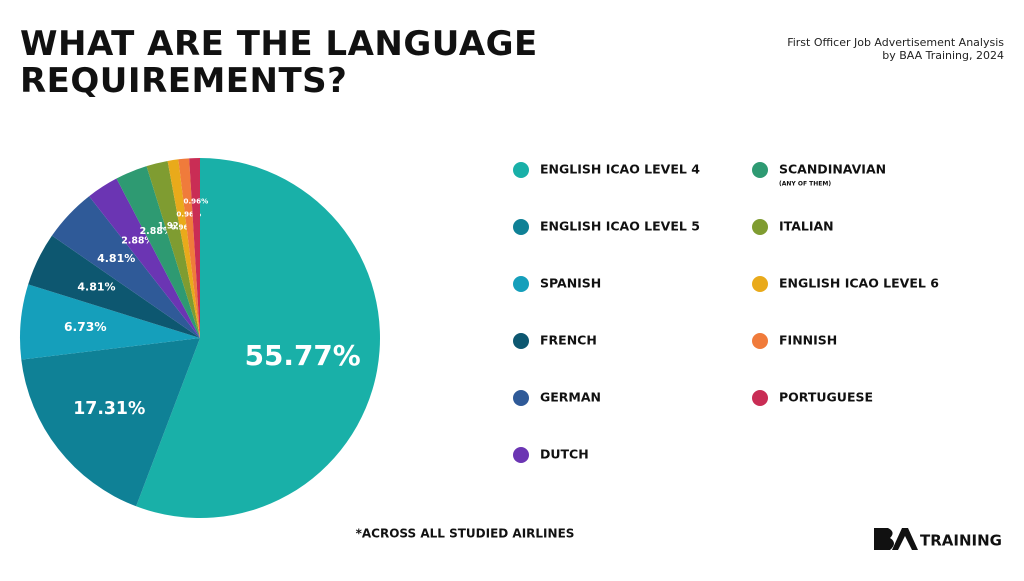 This screenshot has width=1024, height=581. What do you see at coordinates (303, 355) in the screenshot?
I see `data-label: 55.77%` at bounding box center [303, 355].